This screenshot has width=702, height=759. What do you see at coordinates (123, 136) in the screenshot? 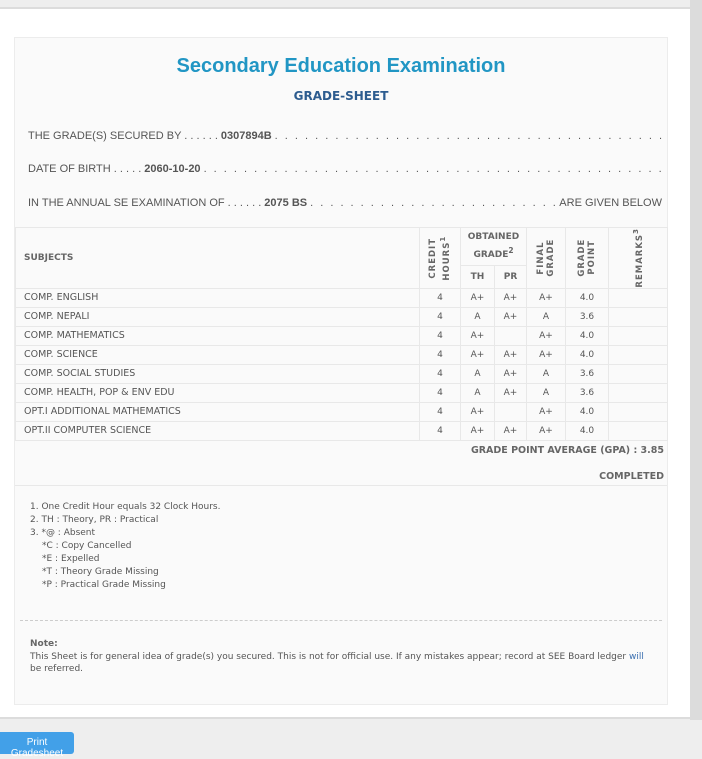
I see `secured-by-label: THE GRADE(S) SECURED BY . . . . . .` at bounding box center [123, 136].